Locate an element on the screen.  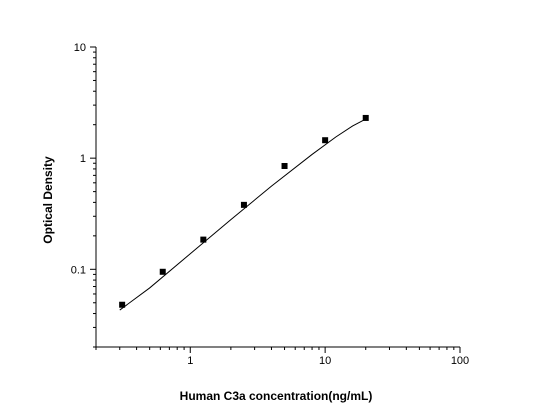
y-tick-label: 1 is located at coordinates (83, 159).